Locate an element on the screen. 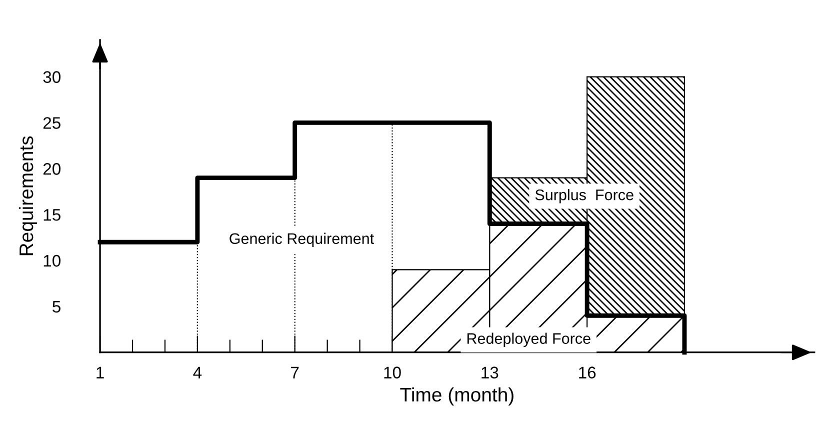 The image size is (822, 435). x-tick-label: 7 is located at coordinates (295, 372).